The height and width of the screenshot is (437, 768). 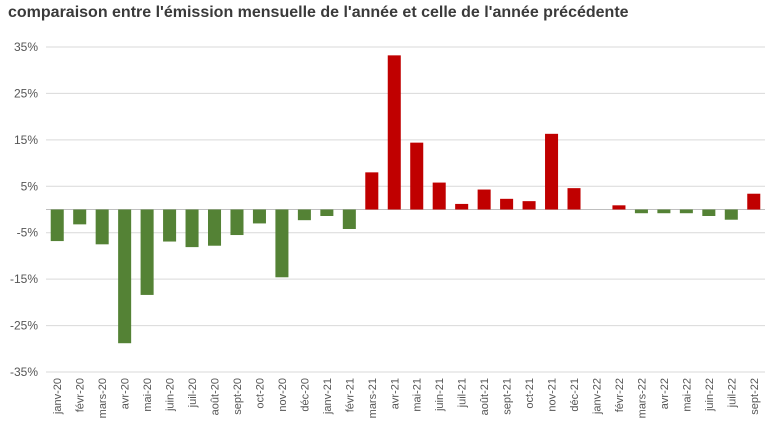 What do you see at coordinates (305, 395) in the screenshot?
I see `x-tick-label: déc-20` at bounding box center [305, 395].